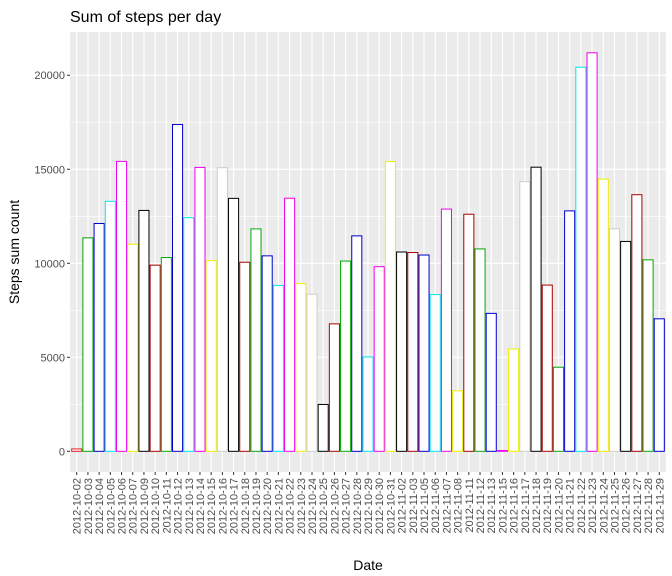  I want to click on x-tick-label: 2012-11-05, so click(425, 505).